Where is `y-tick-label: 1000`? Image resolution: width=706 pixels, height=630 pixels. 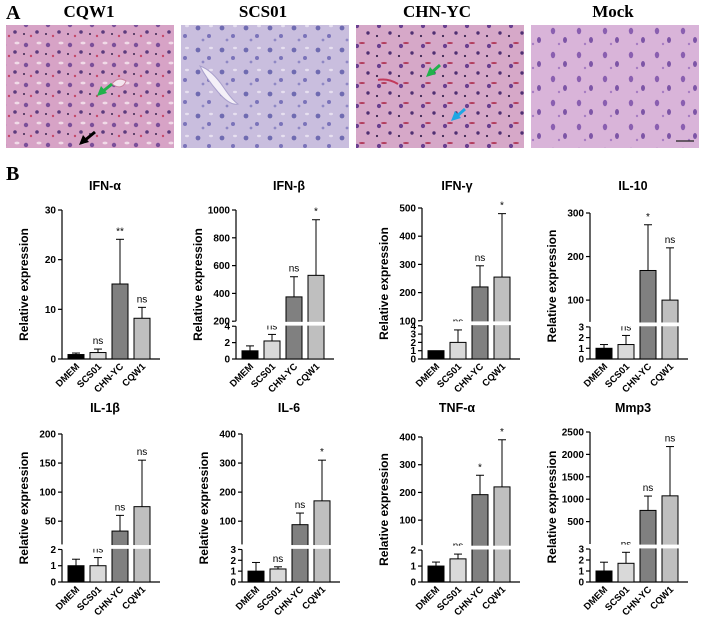 y-tick-label: 1000 is located at coordinates (219, 211).